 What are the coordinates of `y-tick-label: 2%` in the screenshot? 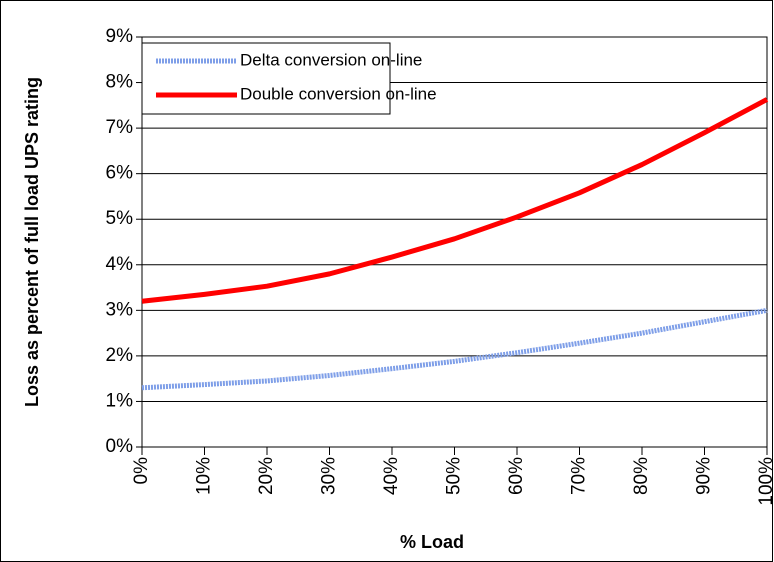 It's located at (120, 355).